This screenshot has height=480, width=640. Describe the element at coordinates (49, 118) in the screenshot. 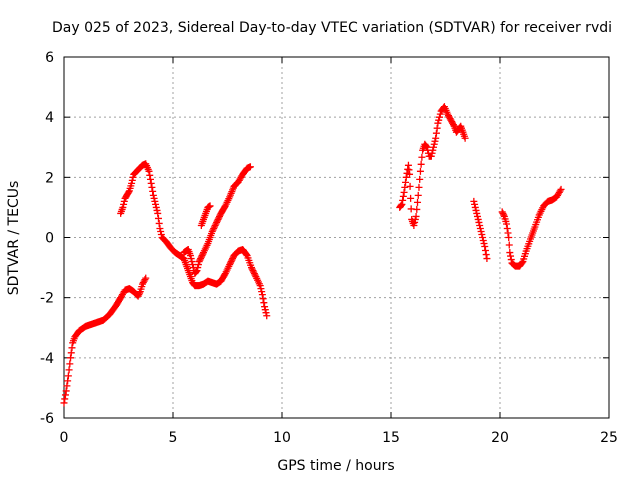

I see `y-tick-label: 4` at that location.